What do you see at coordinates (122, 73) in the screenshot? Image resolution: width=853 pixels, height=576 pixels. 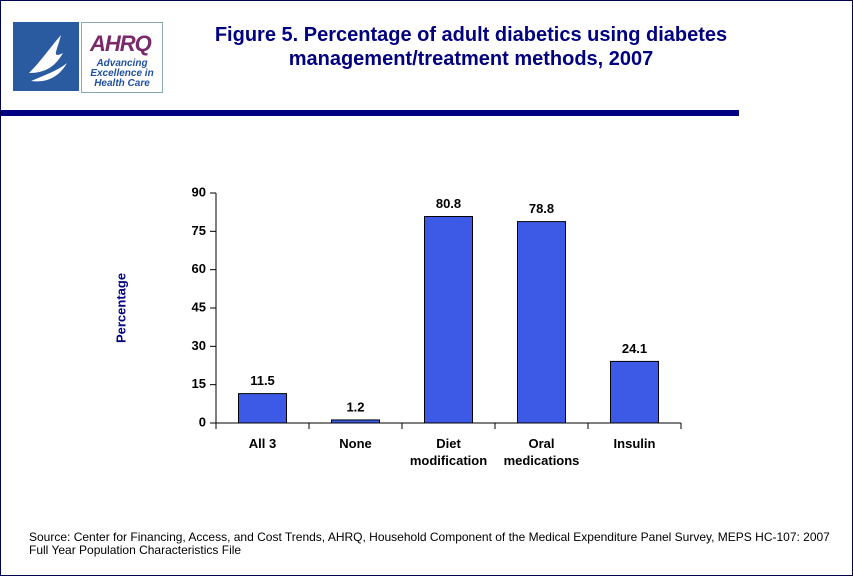 I see `logo-tagline: Advancing Excellence in Health Care` at bounding box center [122, 73].